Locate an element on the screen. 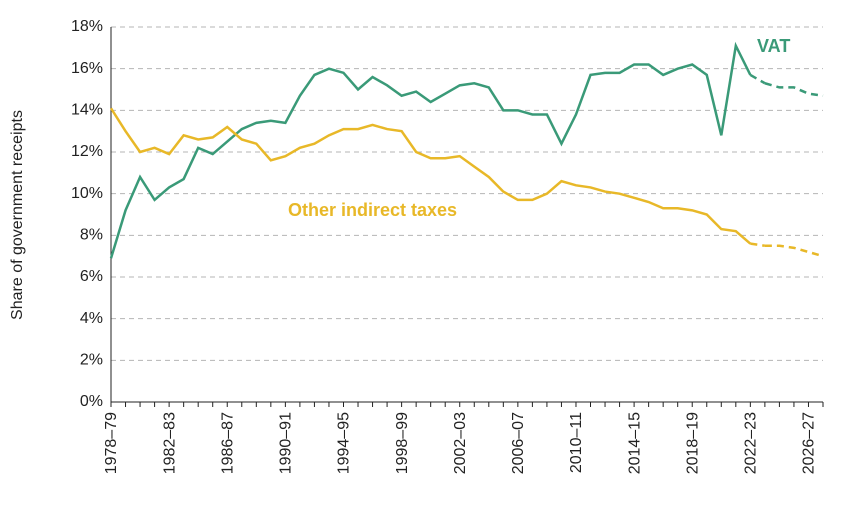 Image resolution: width=848 pixels, height=514 pixels. y-tick-label: 14% is located at coordinates (87, 110).